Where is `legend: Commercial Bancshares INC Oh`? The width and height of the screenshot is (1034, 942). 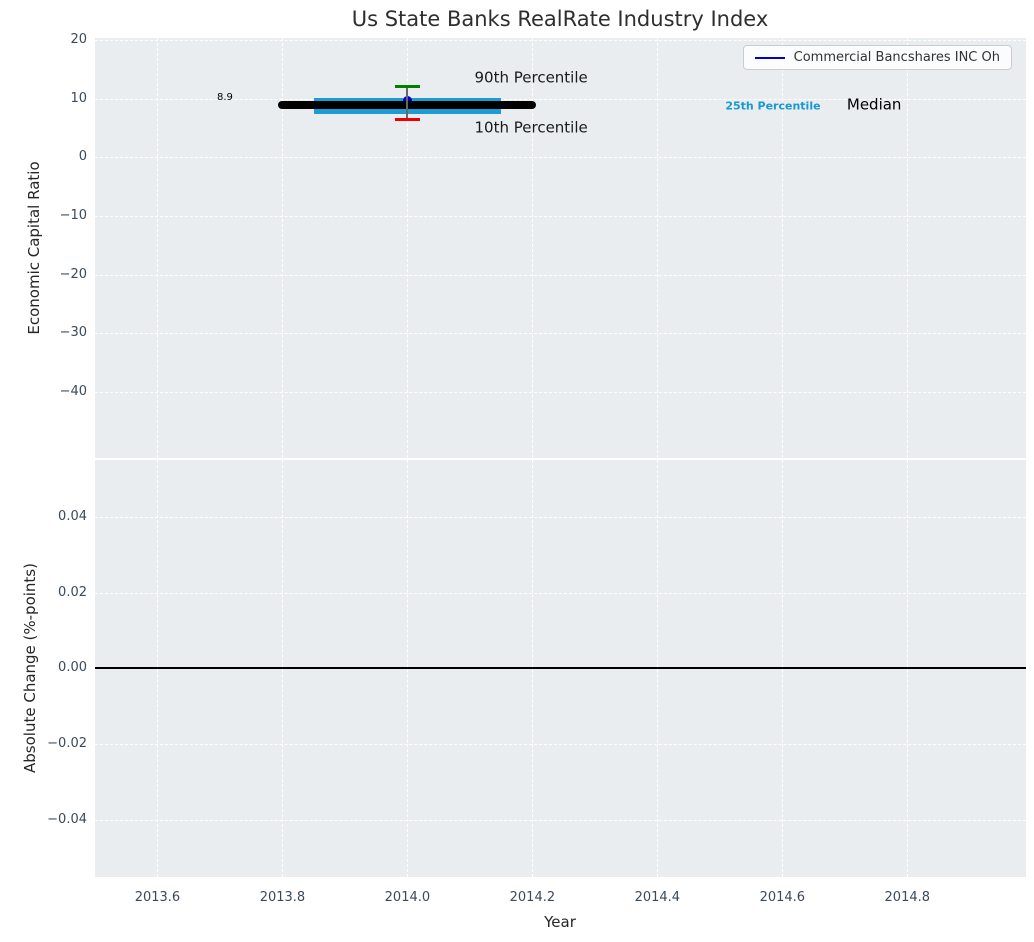
legend: Commercial Bancshares INC Oh is located at coordinates (877, 57).